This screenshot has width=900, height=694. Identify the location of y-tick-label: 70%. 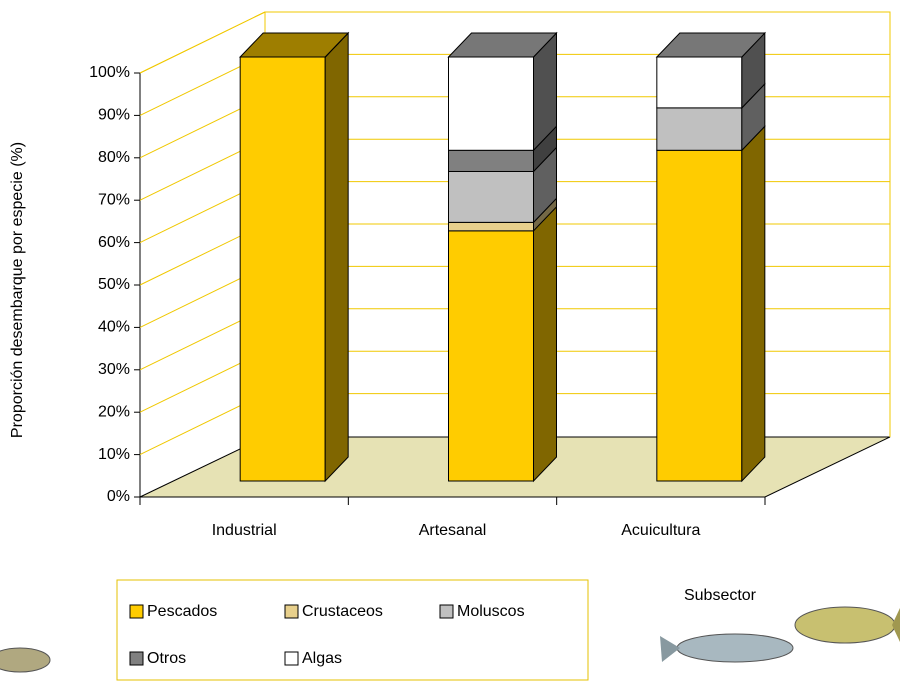
(114, 199).